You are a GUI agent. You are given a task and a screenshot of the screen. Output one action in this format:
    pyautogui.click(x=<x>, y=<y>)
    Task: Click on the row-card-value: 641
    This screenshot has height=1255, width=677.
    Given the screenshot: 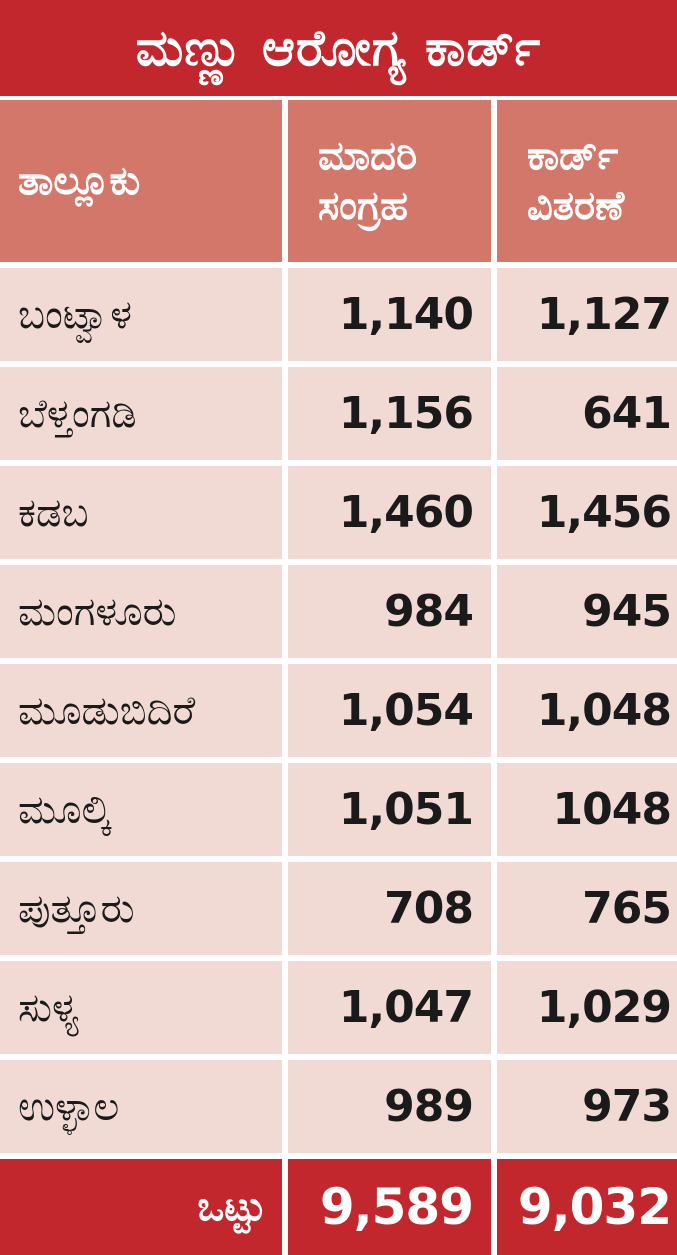 What is the action you would take?
    pyautogui.click(x=587, y=413)
    